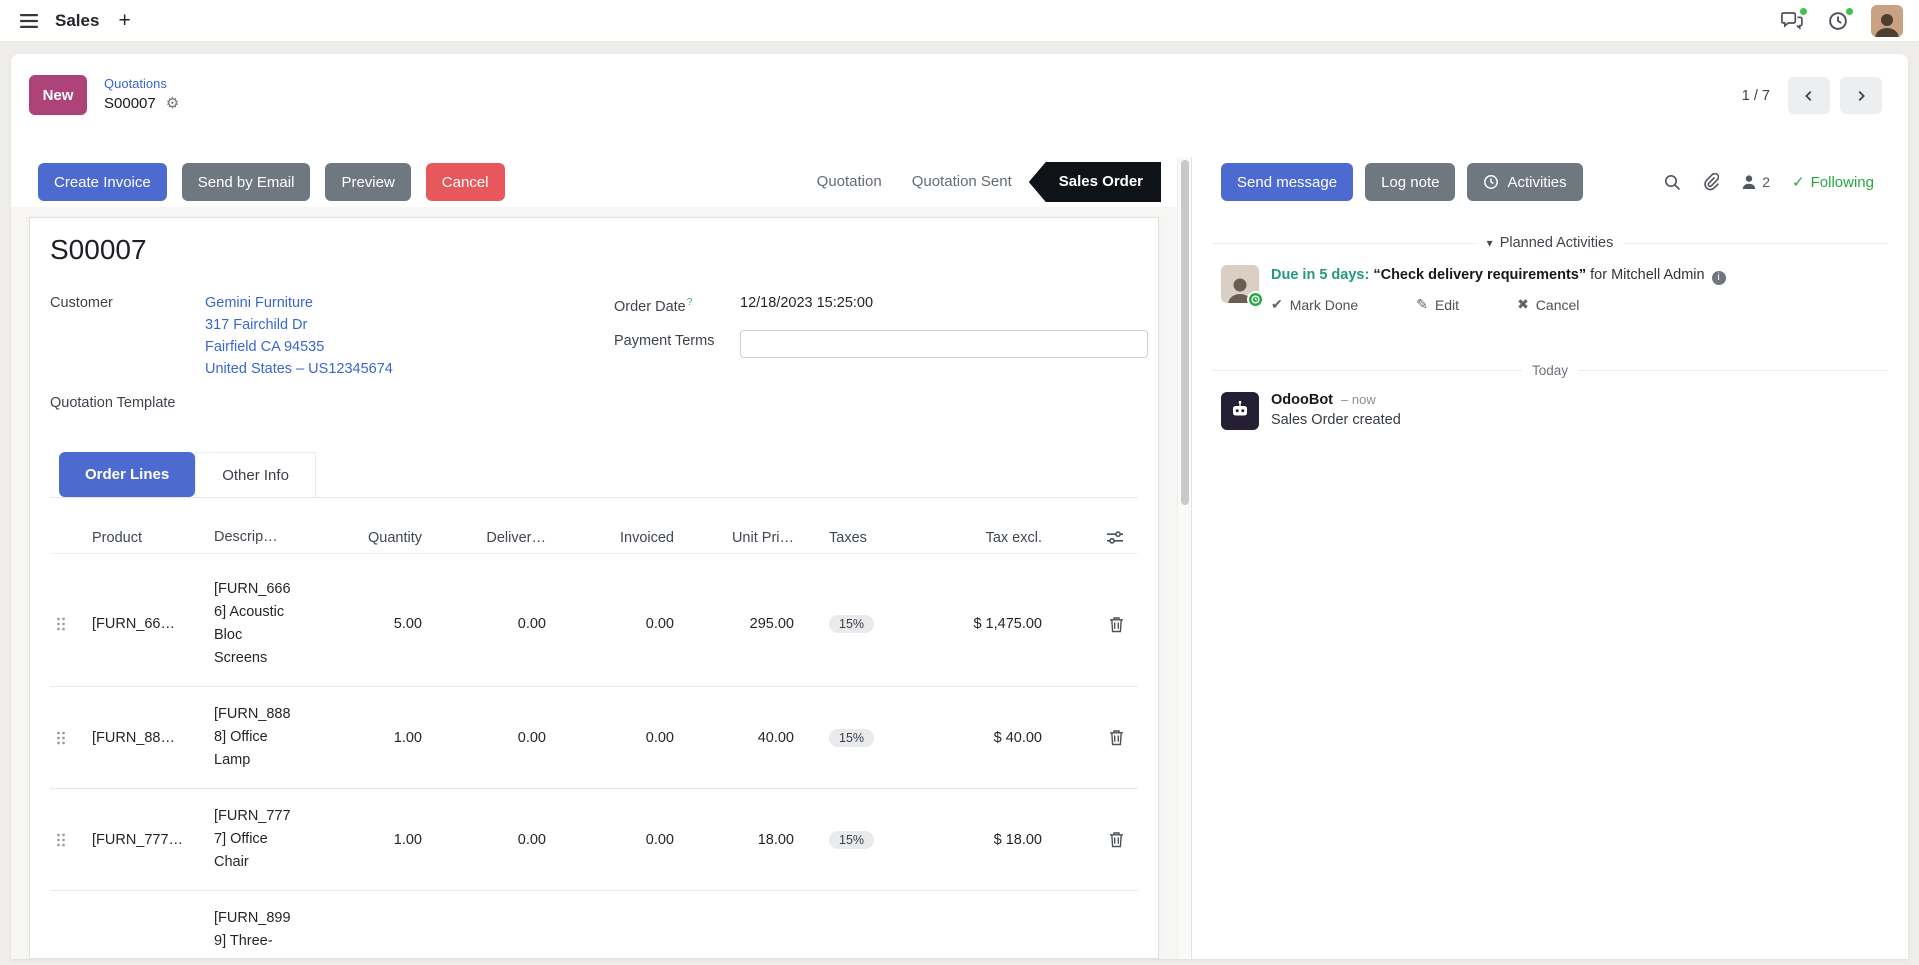 The image size is (1919, 965). What do you see at coordinates (81, 303) in the screenshot?
I see `customer-label: Customer` at bounding box center [81, 303].